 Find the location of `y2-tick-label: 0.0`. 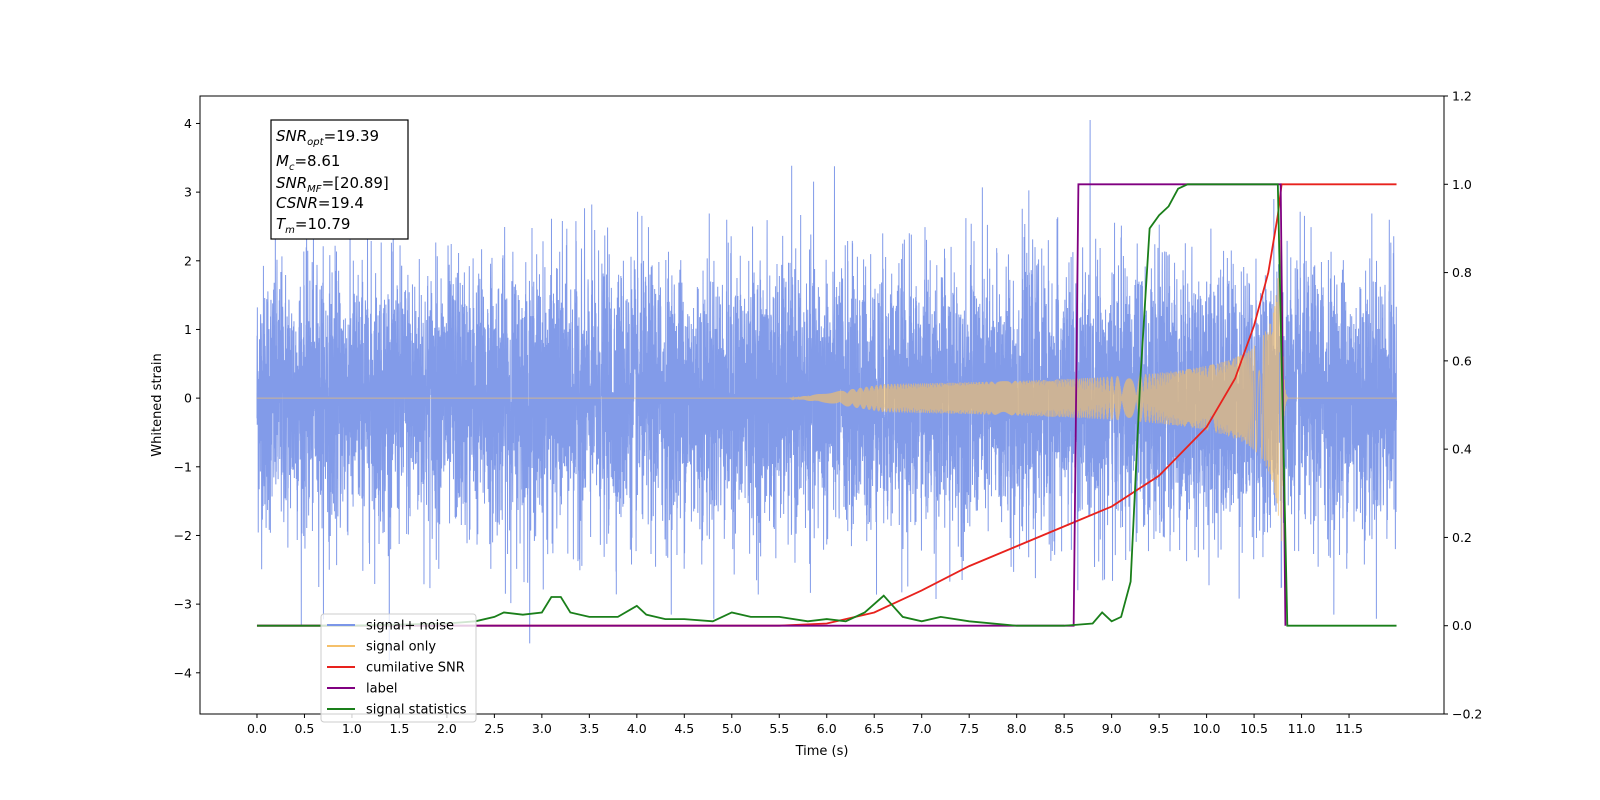

y2-tick-label: 0.0 is located at coordinates (1462, 625).